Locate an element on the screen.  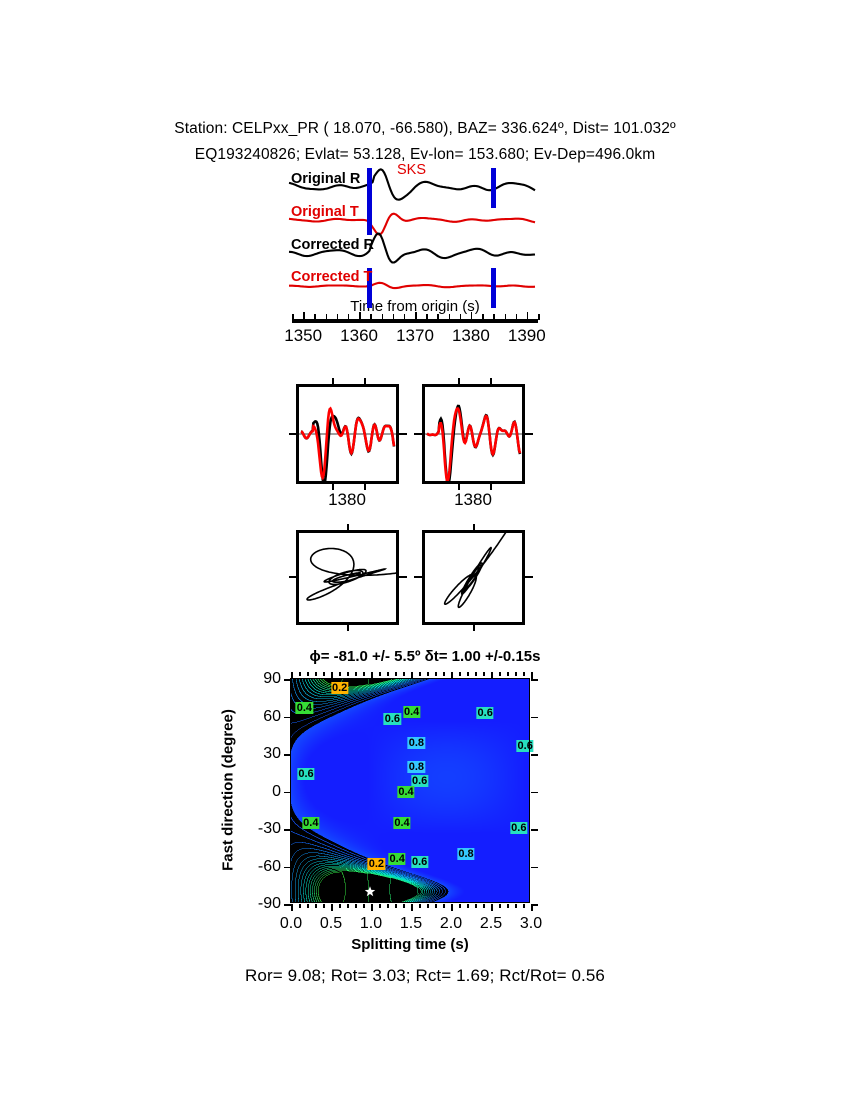
contour-x-tick-label: 2.0 is located at coordinates (451, 923).